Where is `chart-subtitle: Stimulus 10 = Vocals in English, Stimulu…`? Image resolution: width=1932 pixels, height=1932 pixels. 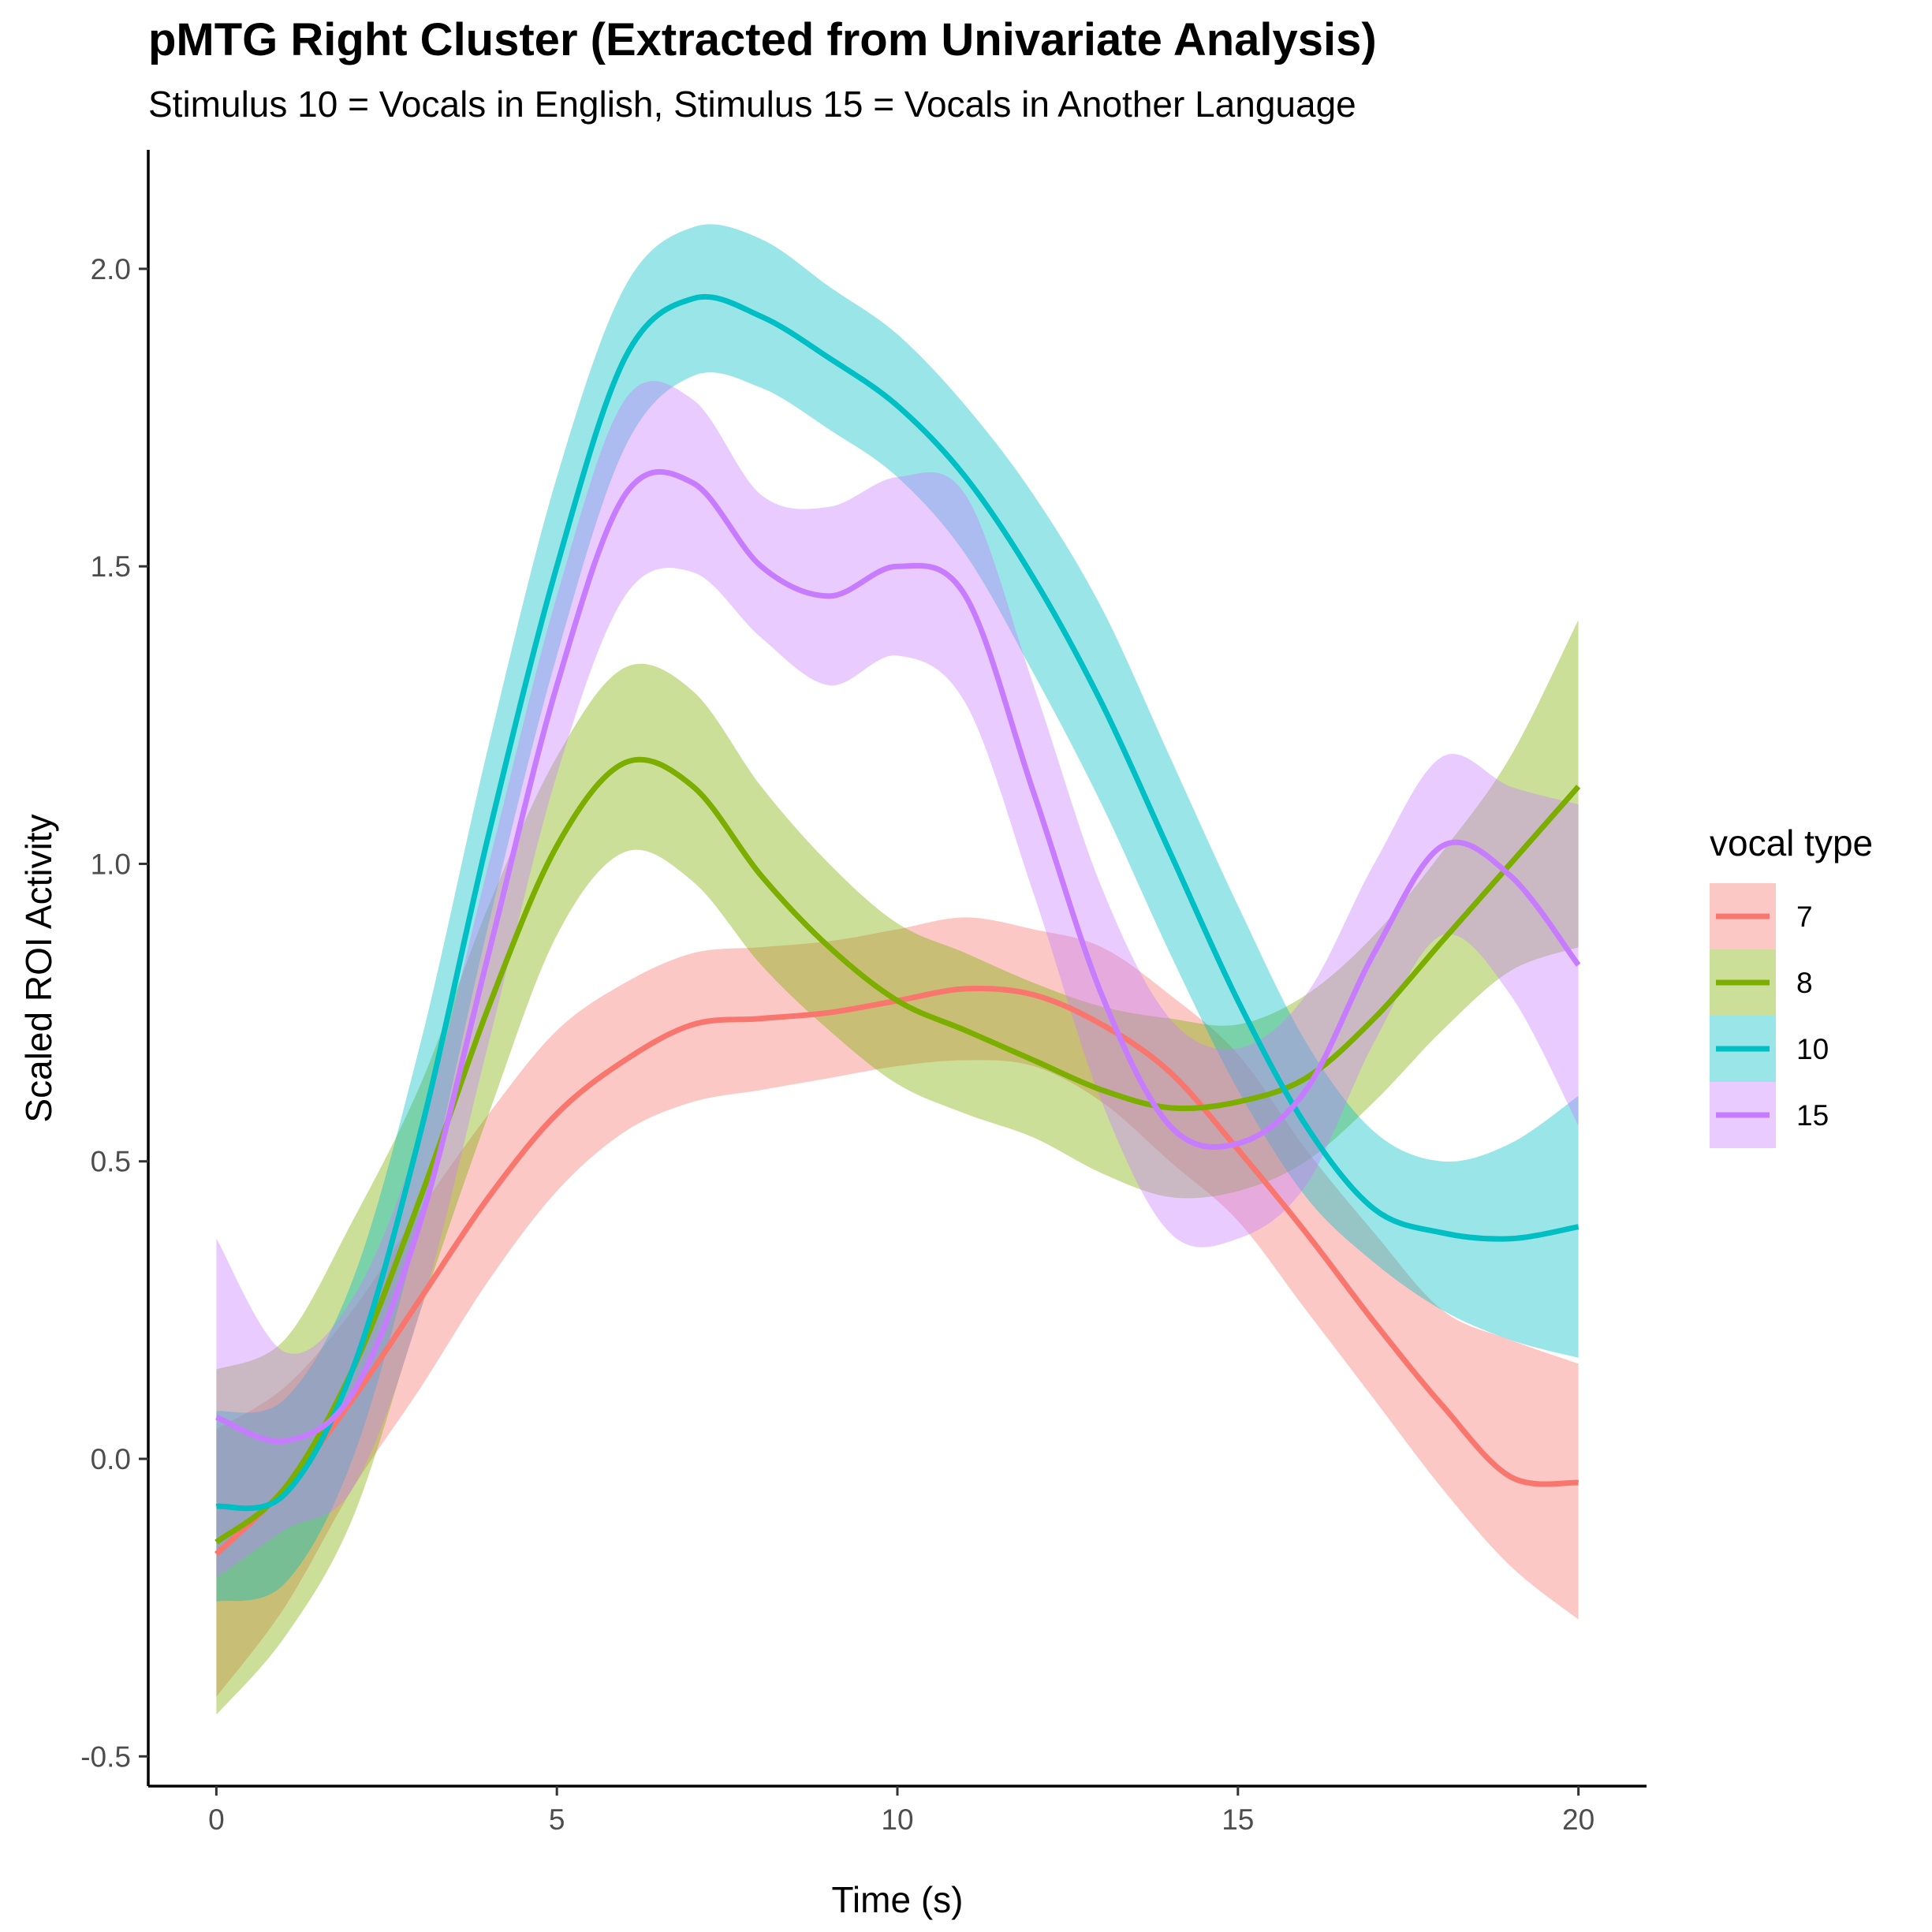
chart-subtitle: Stimulus 10 = Vocals in English, Stimulu… is located at coordinates (752, 105).